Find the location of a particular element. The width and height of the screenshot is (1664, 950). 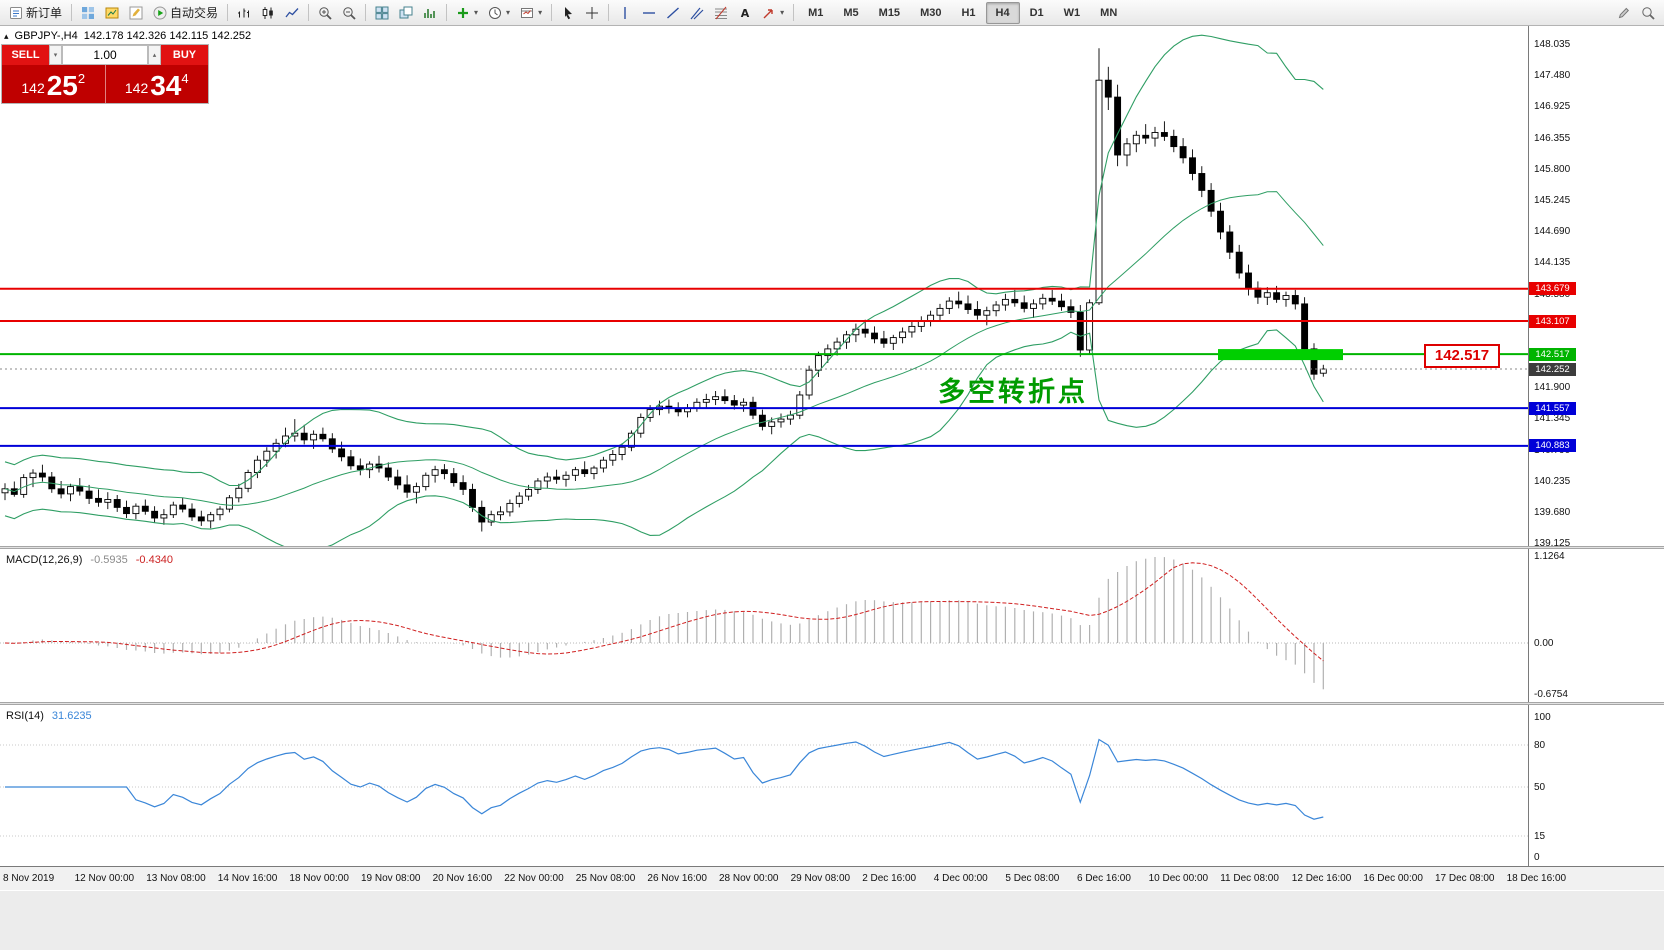

tf-mn-label: MN is located at coordinates (1109, 12).